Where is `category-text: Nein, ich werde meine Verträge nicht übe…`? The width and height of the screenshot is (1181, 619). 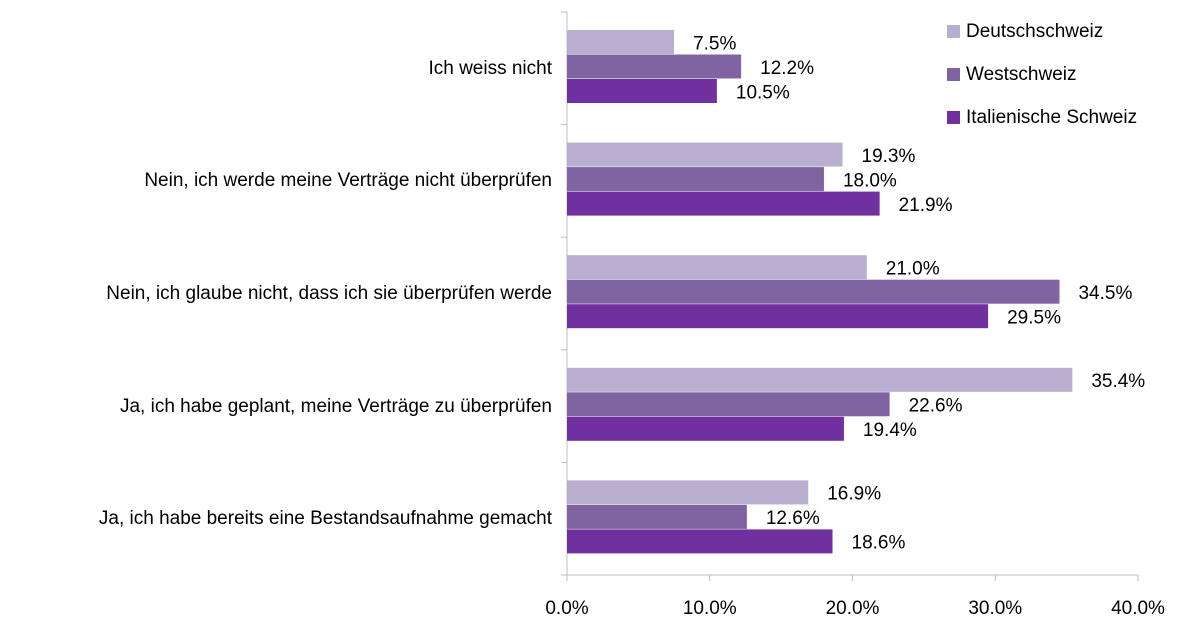 category-text: Nein, ich werde meine Verträge nicht übe… is located at coordinates (348, 181).